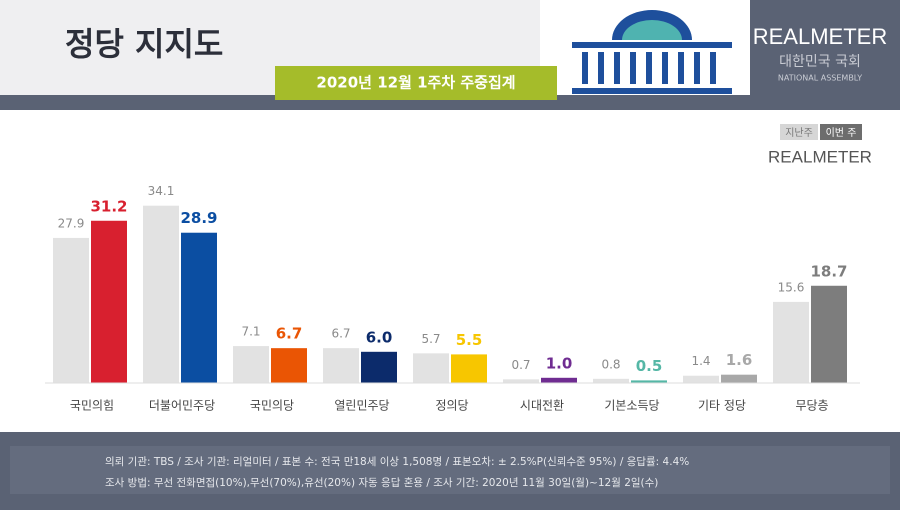 The width and height of the screenshot is (900, 514). Describe the element at coordinates (161, 191) in the screenshot. I see `value-label: 34.1` at that location.